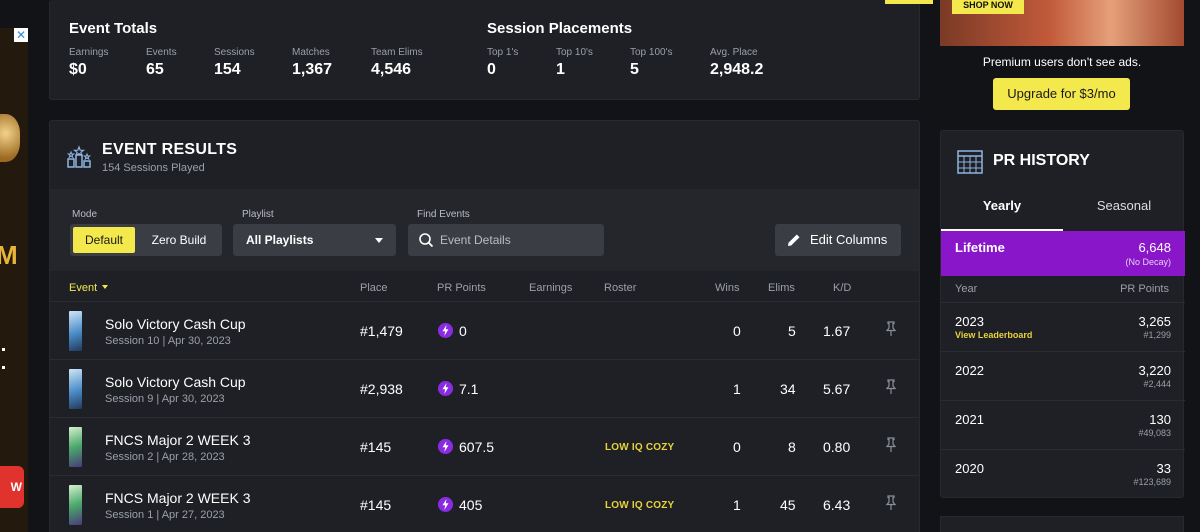  Describe the element at coordinates (1152, 482) in the screenshot. I see `pr-year-rank: #123,689` at that location.